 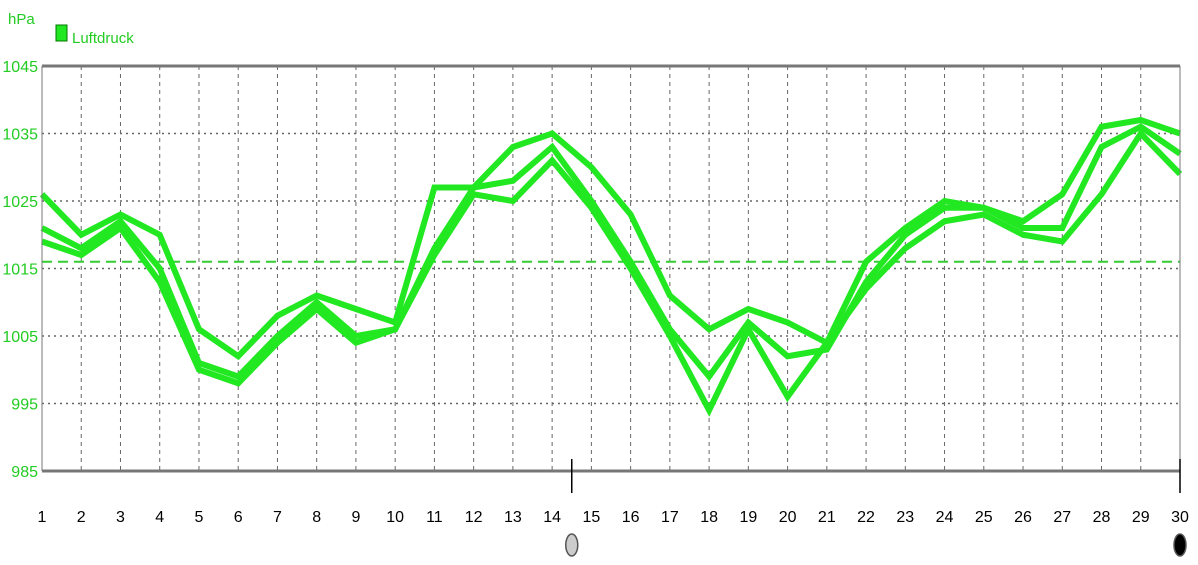 What do you see at coordinates (238, 517) in the screenshot?
I see `x-tick-label: 6` at bounding box center [238, 517].